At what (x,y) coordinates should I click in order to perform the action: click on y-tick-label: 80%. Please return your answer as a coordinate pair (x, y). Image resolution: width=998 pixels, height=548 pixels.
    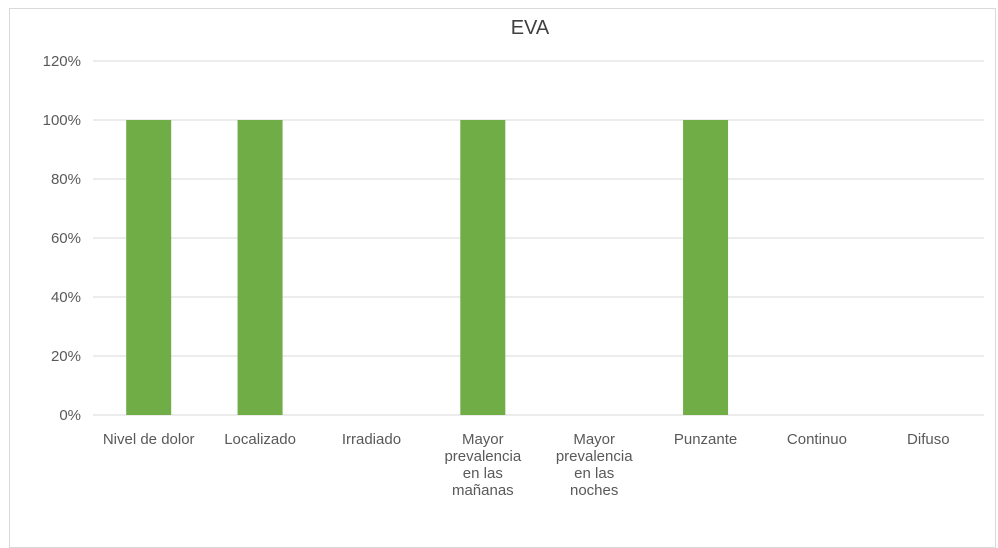
    Looking at the image, I should click on (66, 179).